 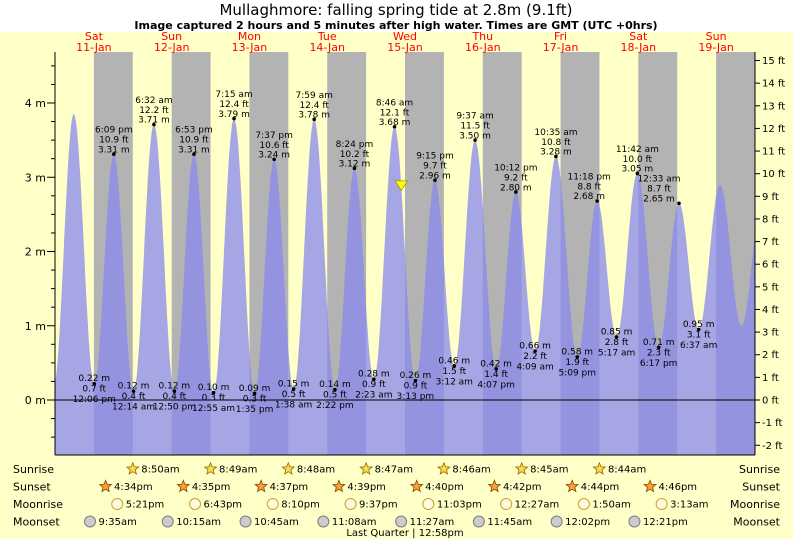 What do you see at coordinates (172, 47) in the screenshot?
I see `day-date-label: 12-Jan` at bounding box center [172, 47].